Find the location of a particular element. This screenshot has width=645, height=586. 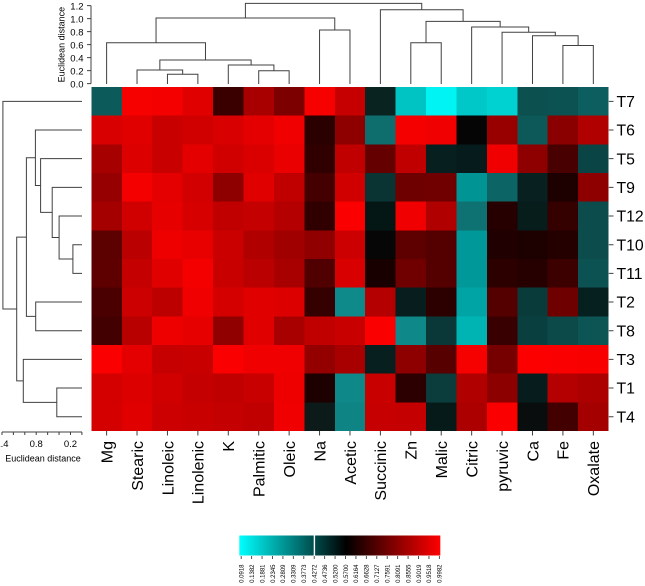

svg-text: pyruvic is located at coordinates (503, 466).